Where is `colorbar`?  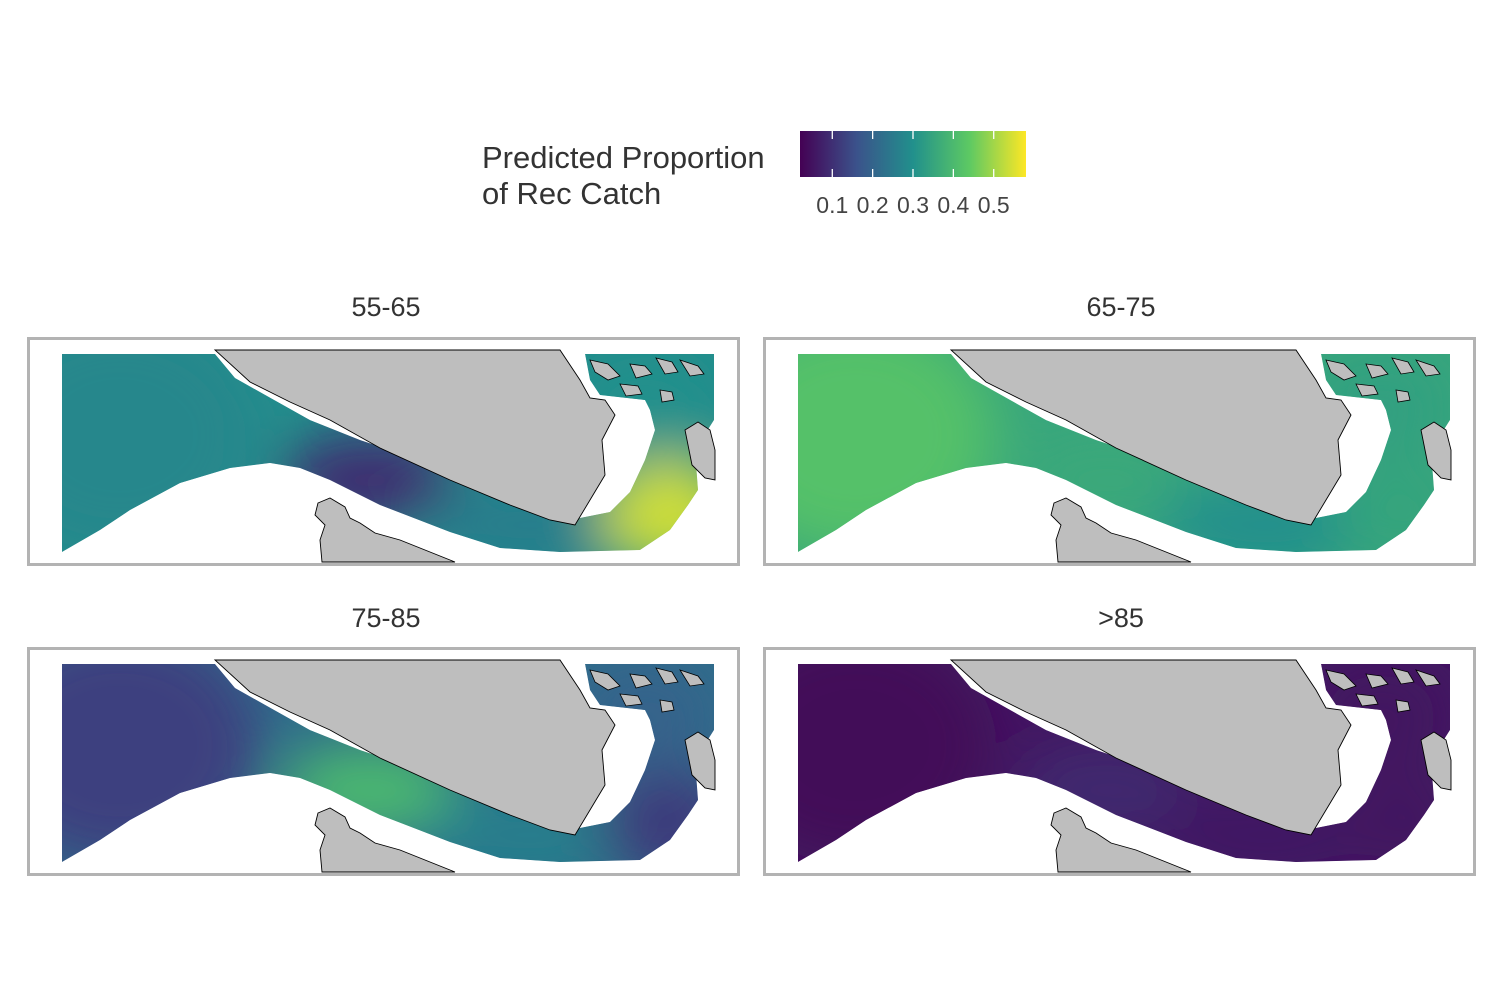
colorbar is located at coordinates (913, 154).